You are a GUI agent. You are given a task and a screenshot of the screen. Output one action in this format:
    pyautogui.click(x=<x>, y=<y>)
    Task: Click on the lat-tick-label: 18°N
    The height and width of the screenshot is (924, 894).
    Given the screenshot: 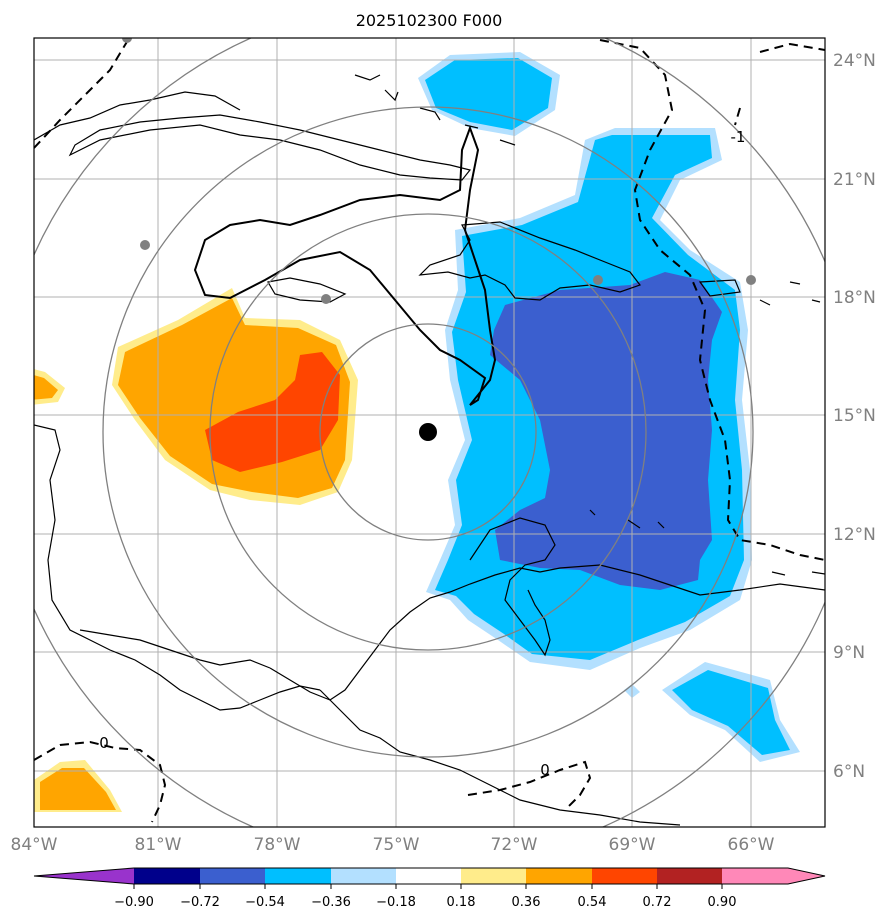 What is the action you would take?
    pyautogui.click(x=854, y=298)
    